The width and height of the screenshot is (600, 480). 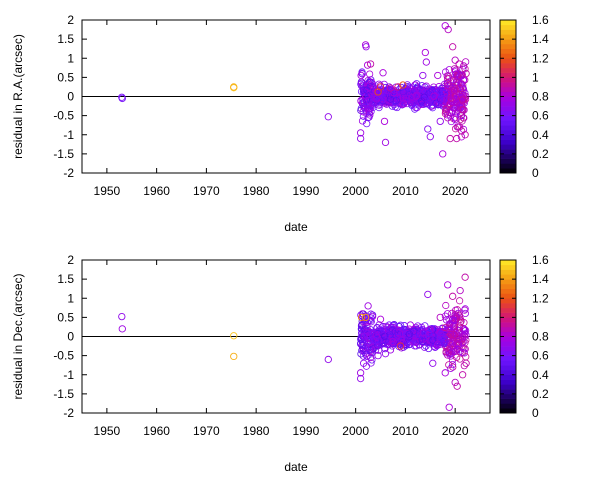 I want to click on y-axis-title: residual in R.A.(arcsec), so click(x=18, y=96).